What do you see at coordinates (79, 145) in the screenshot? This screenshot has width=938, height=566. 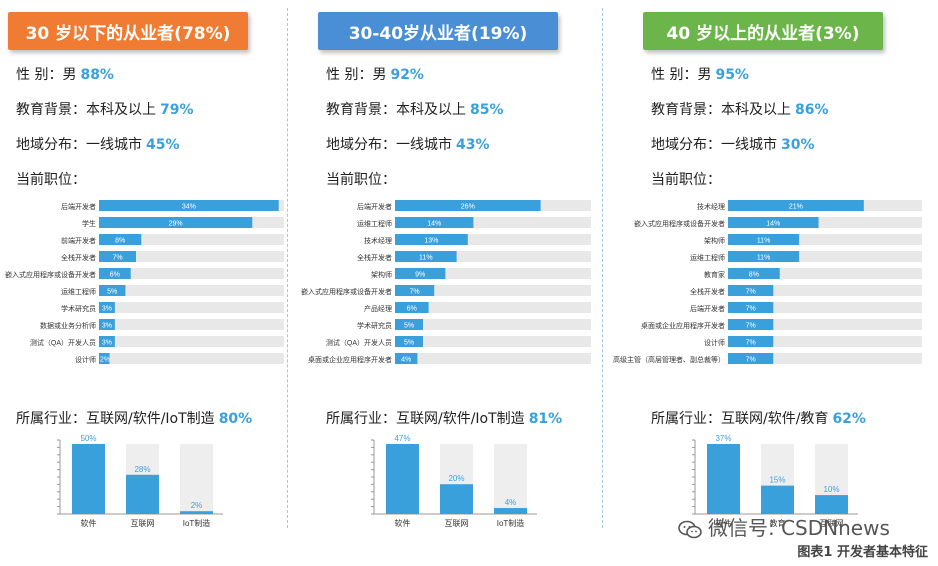 I see `region-label: 地域分布：一线城市` at bounding box center [79, 145].